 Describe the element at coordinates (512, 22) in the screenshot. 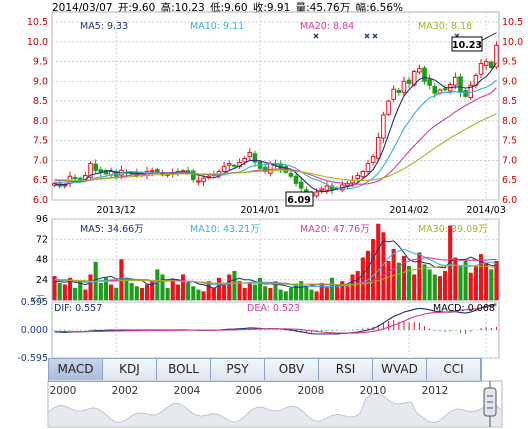

I see `price-tick-right: 10.5` at that location.